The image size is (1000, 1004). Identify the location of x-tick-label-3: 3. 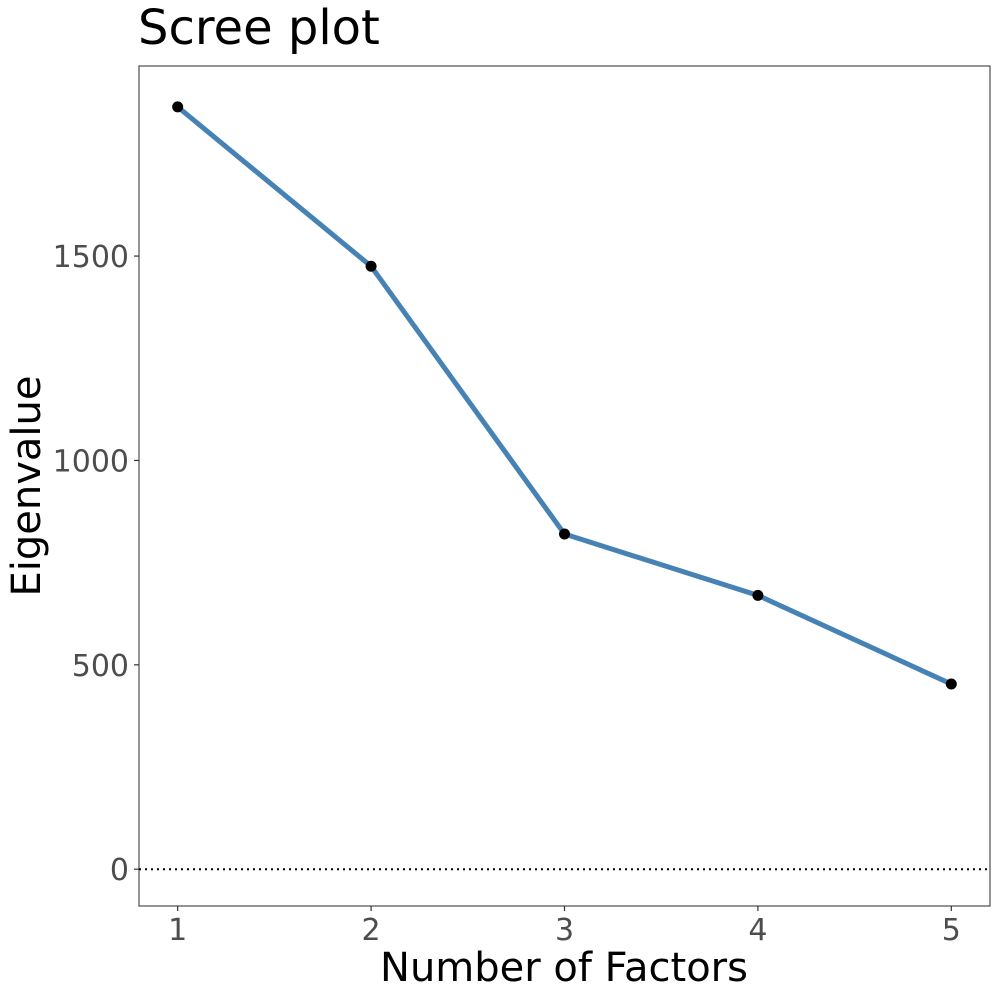
(564, 930).